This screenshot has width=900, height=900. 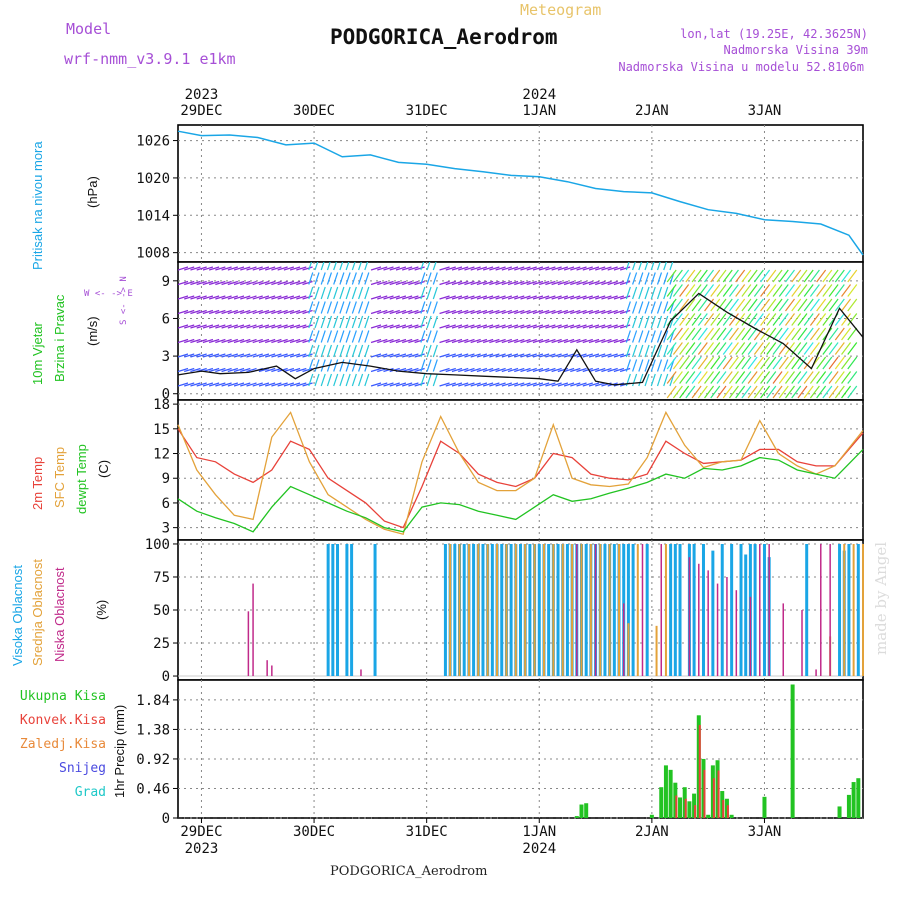 I want to click on bottom-day-label: 1JAN, so click(x=539, y=832).